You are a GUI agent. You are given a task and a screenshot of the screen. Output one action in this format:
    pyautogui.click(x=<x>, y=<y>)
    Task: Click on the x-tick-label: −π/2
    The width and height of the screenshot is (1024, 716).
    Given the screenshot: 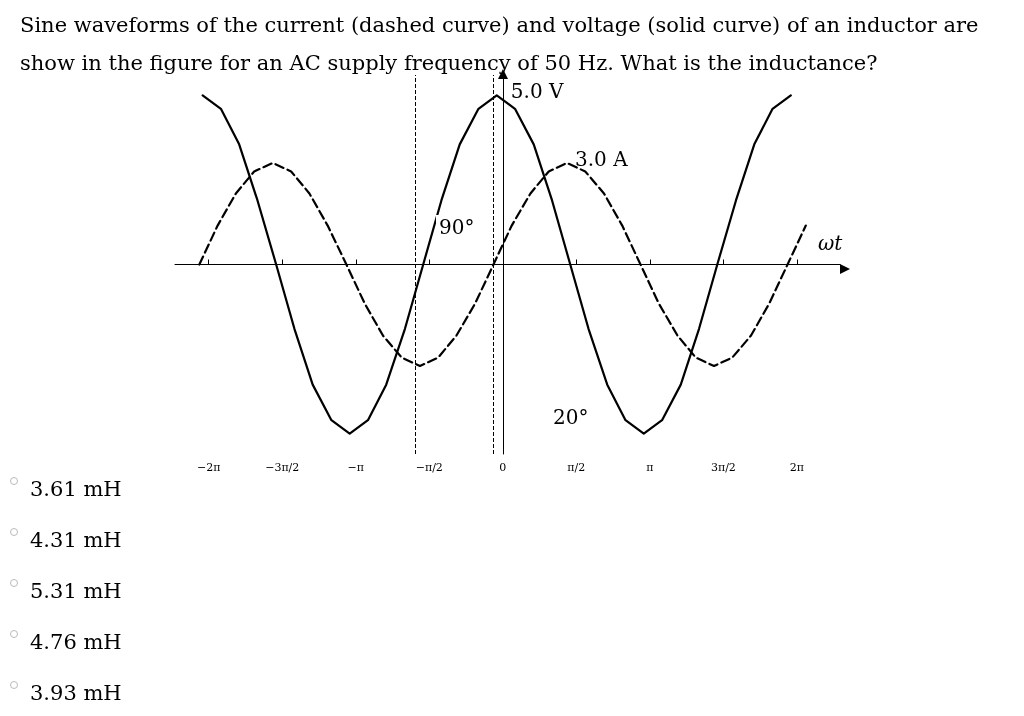 What is the action you would take?
    pyautogui.click(x=429, y=467)
    